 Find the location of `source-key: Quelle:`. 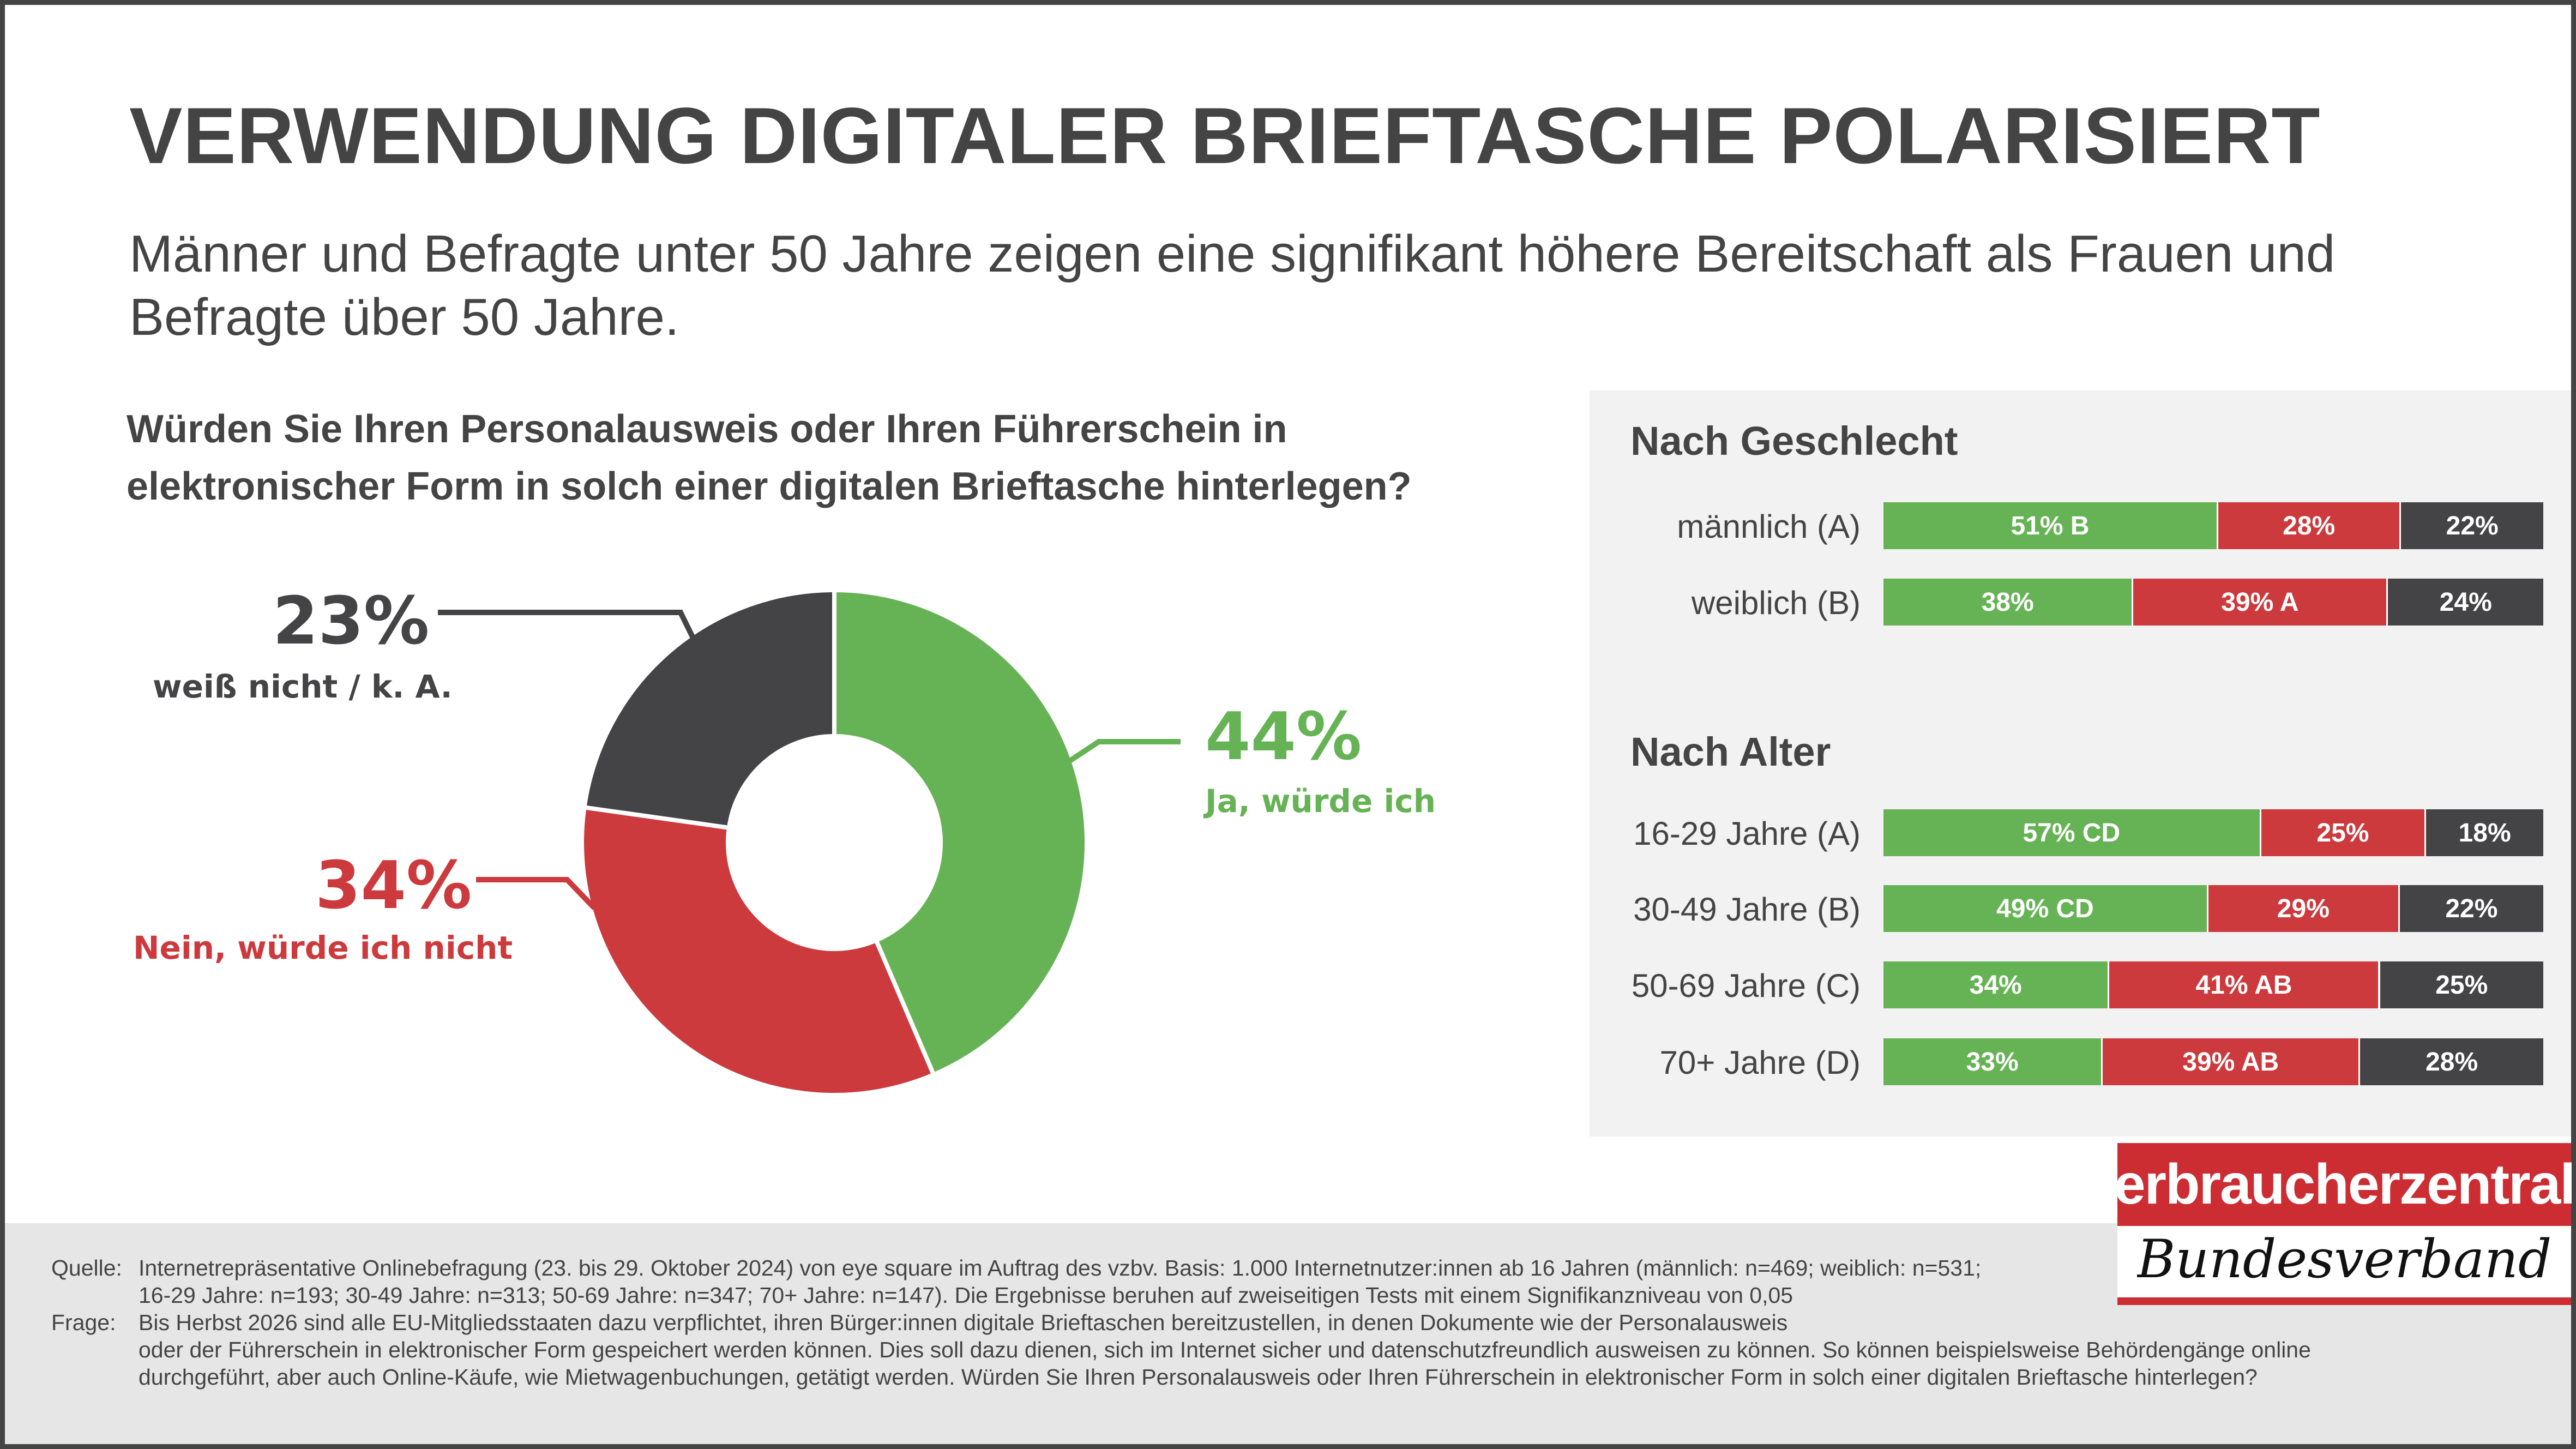

source-key: Quelle: is located at coordinates (86, 1267).